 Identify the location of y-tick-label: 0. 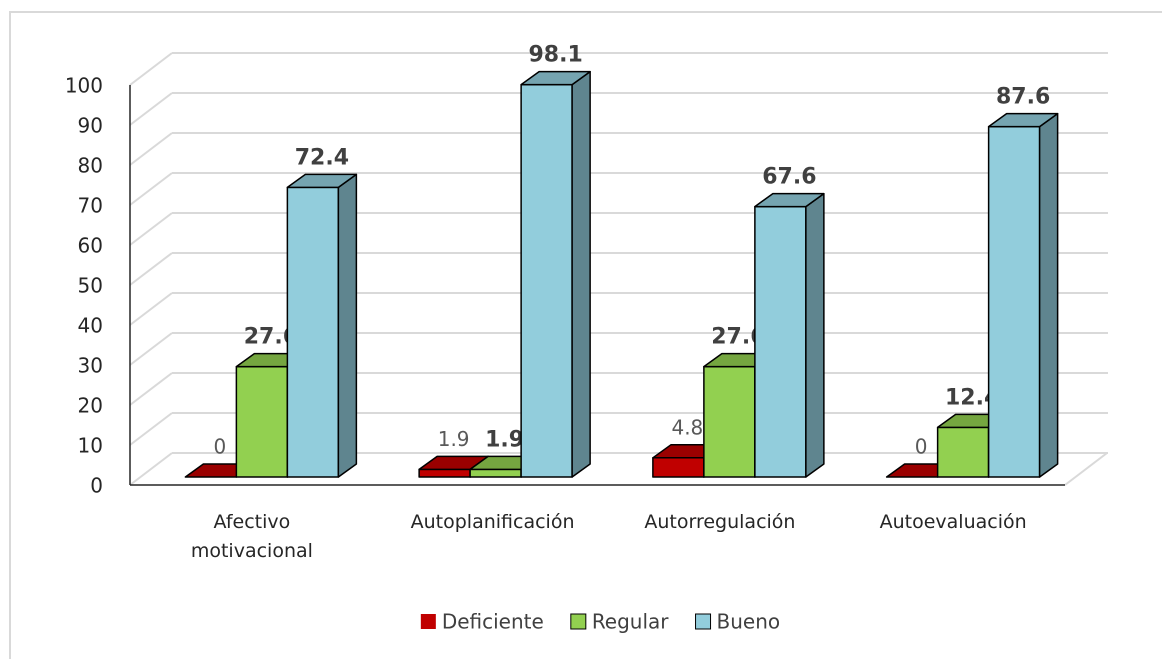
(96, 486).